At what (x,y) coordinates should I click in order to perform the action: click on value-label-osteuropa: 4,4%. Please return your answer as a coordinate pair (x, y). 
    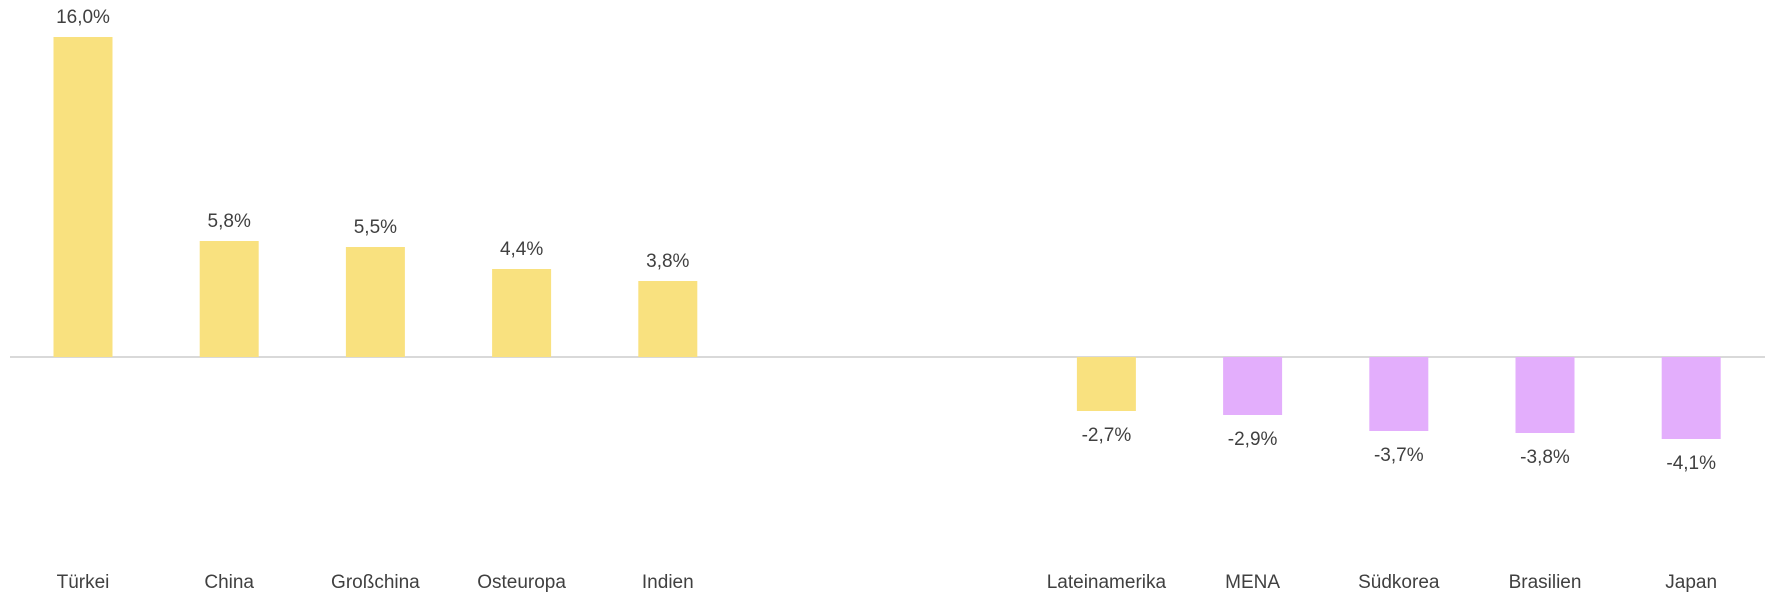
    Looking at the image, I should click on (521, 249).